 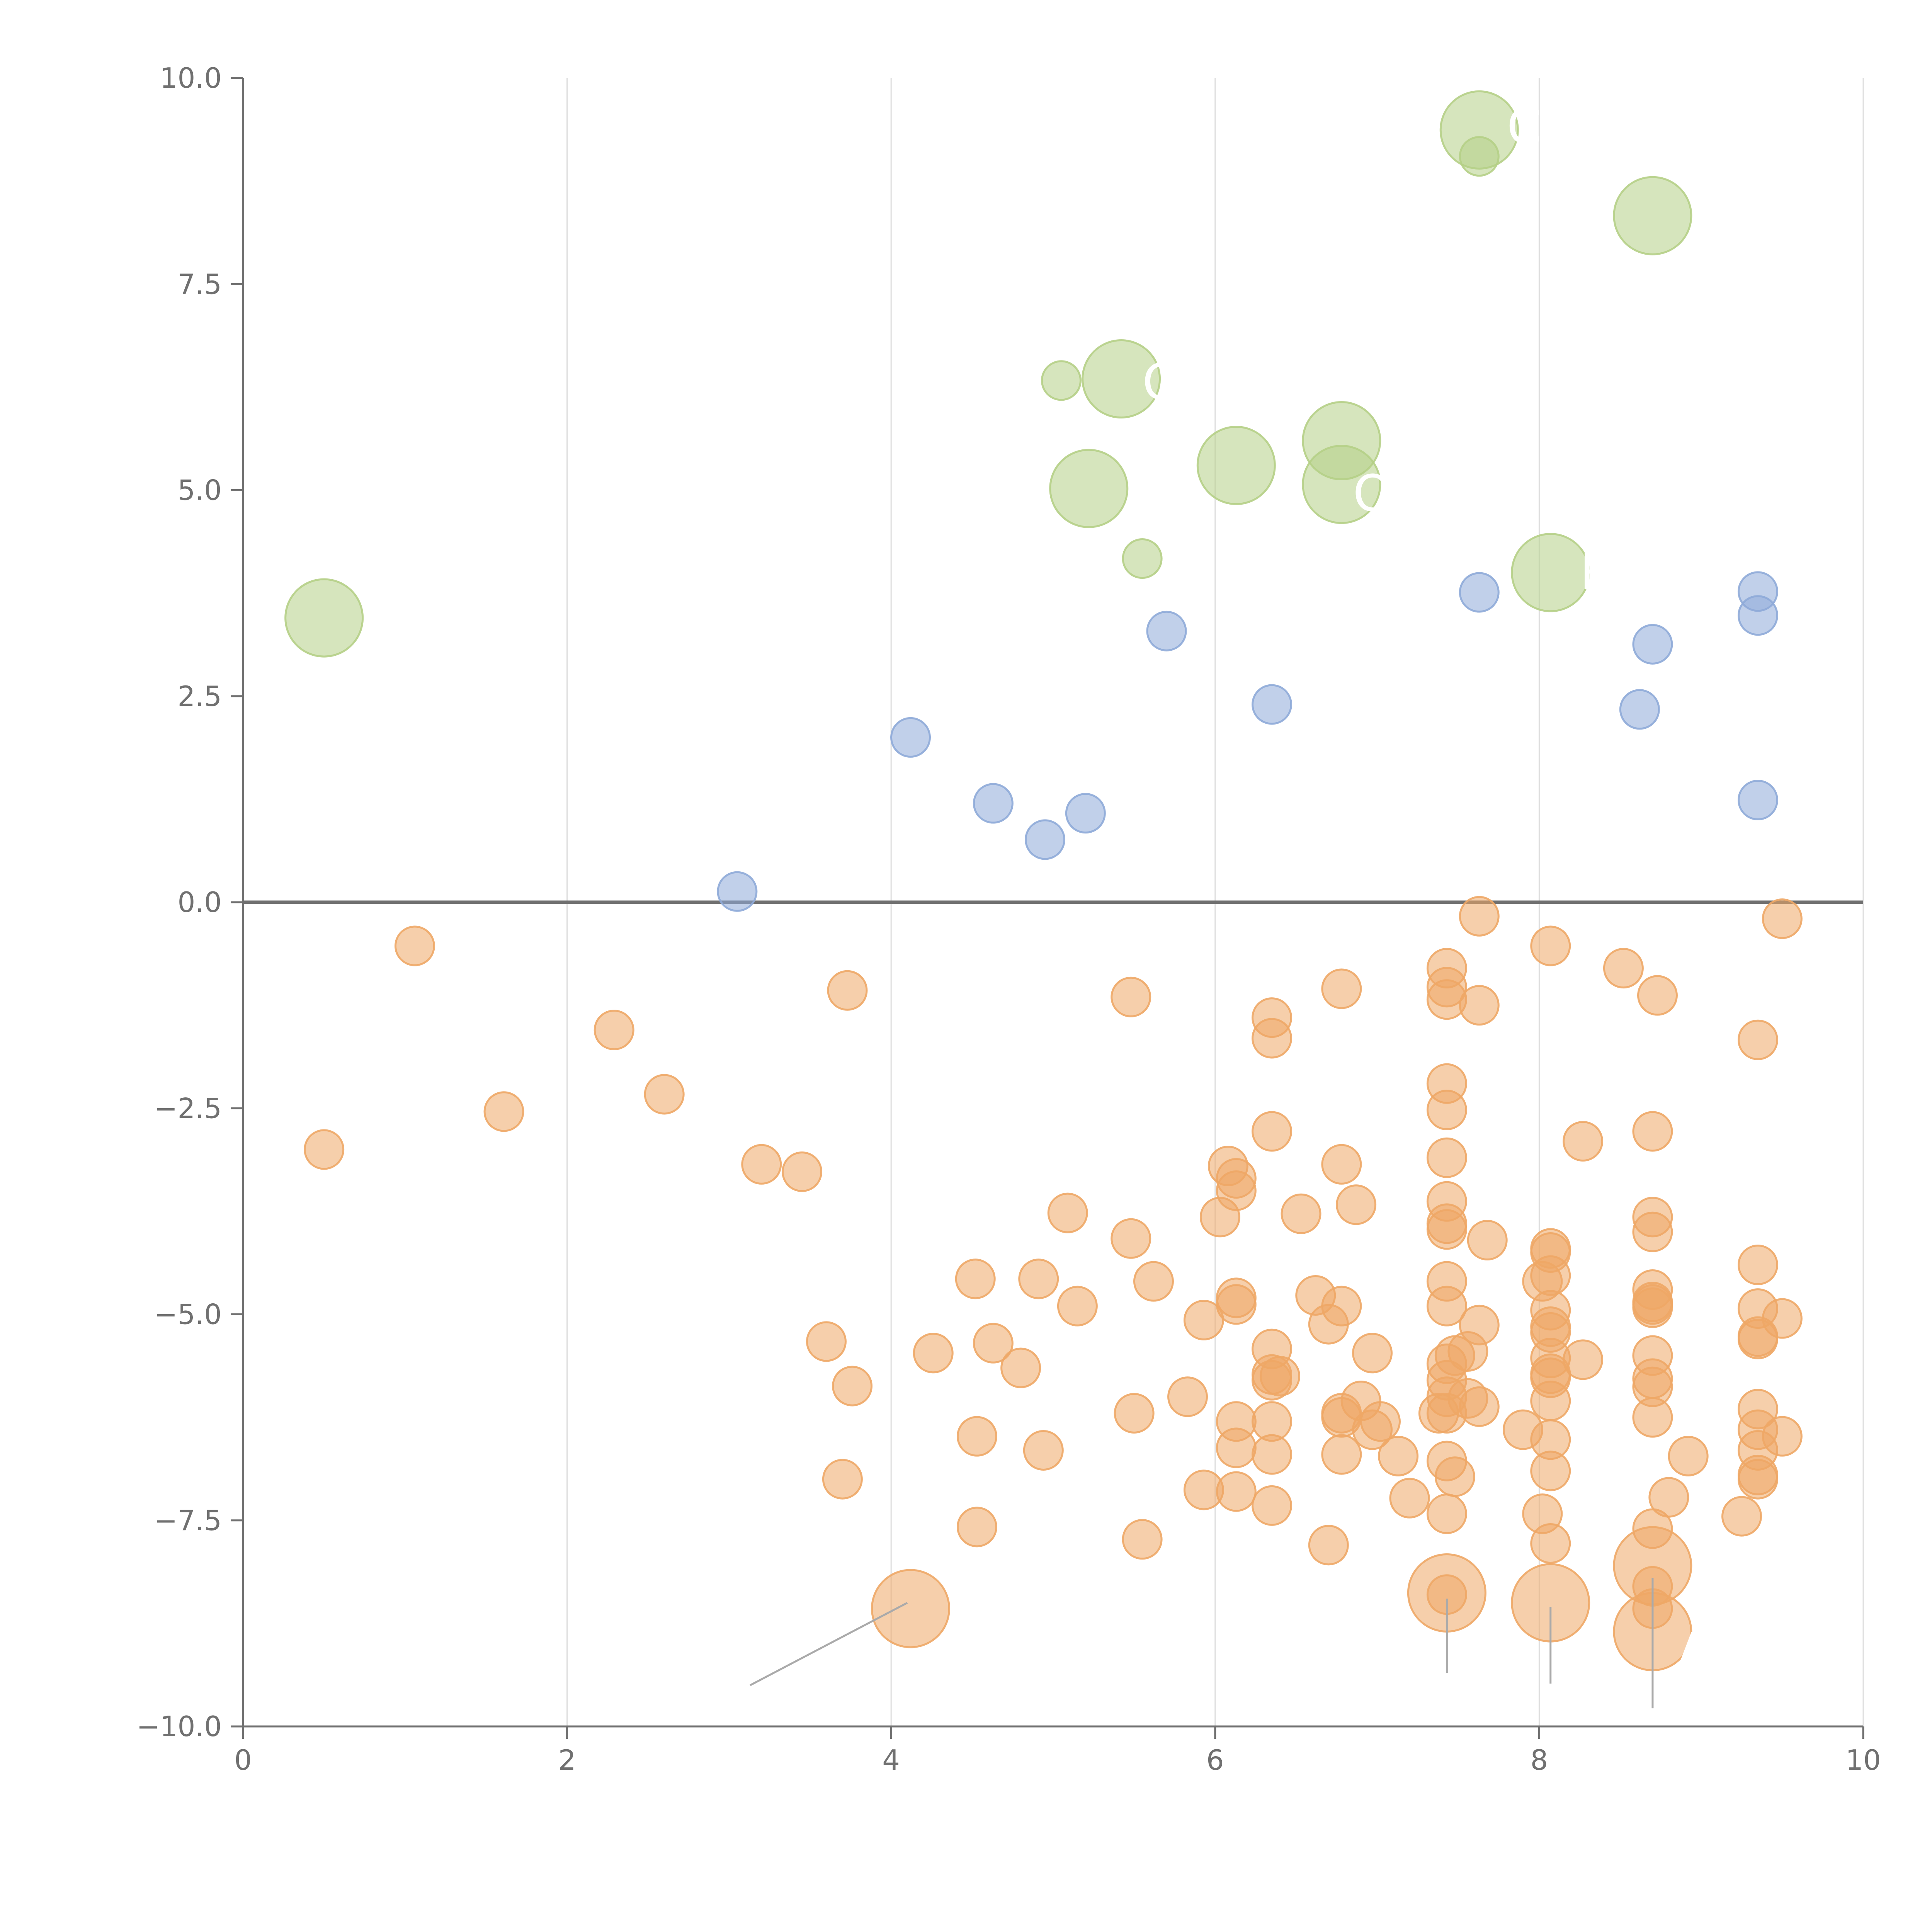 What do you see at coordinates (200, 491) in the screenshot?
I see `y-tick-label: 5.0` at bounding box center [200, 491].